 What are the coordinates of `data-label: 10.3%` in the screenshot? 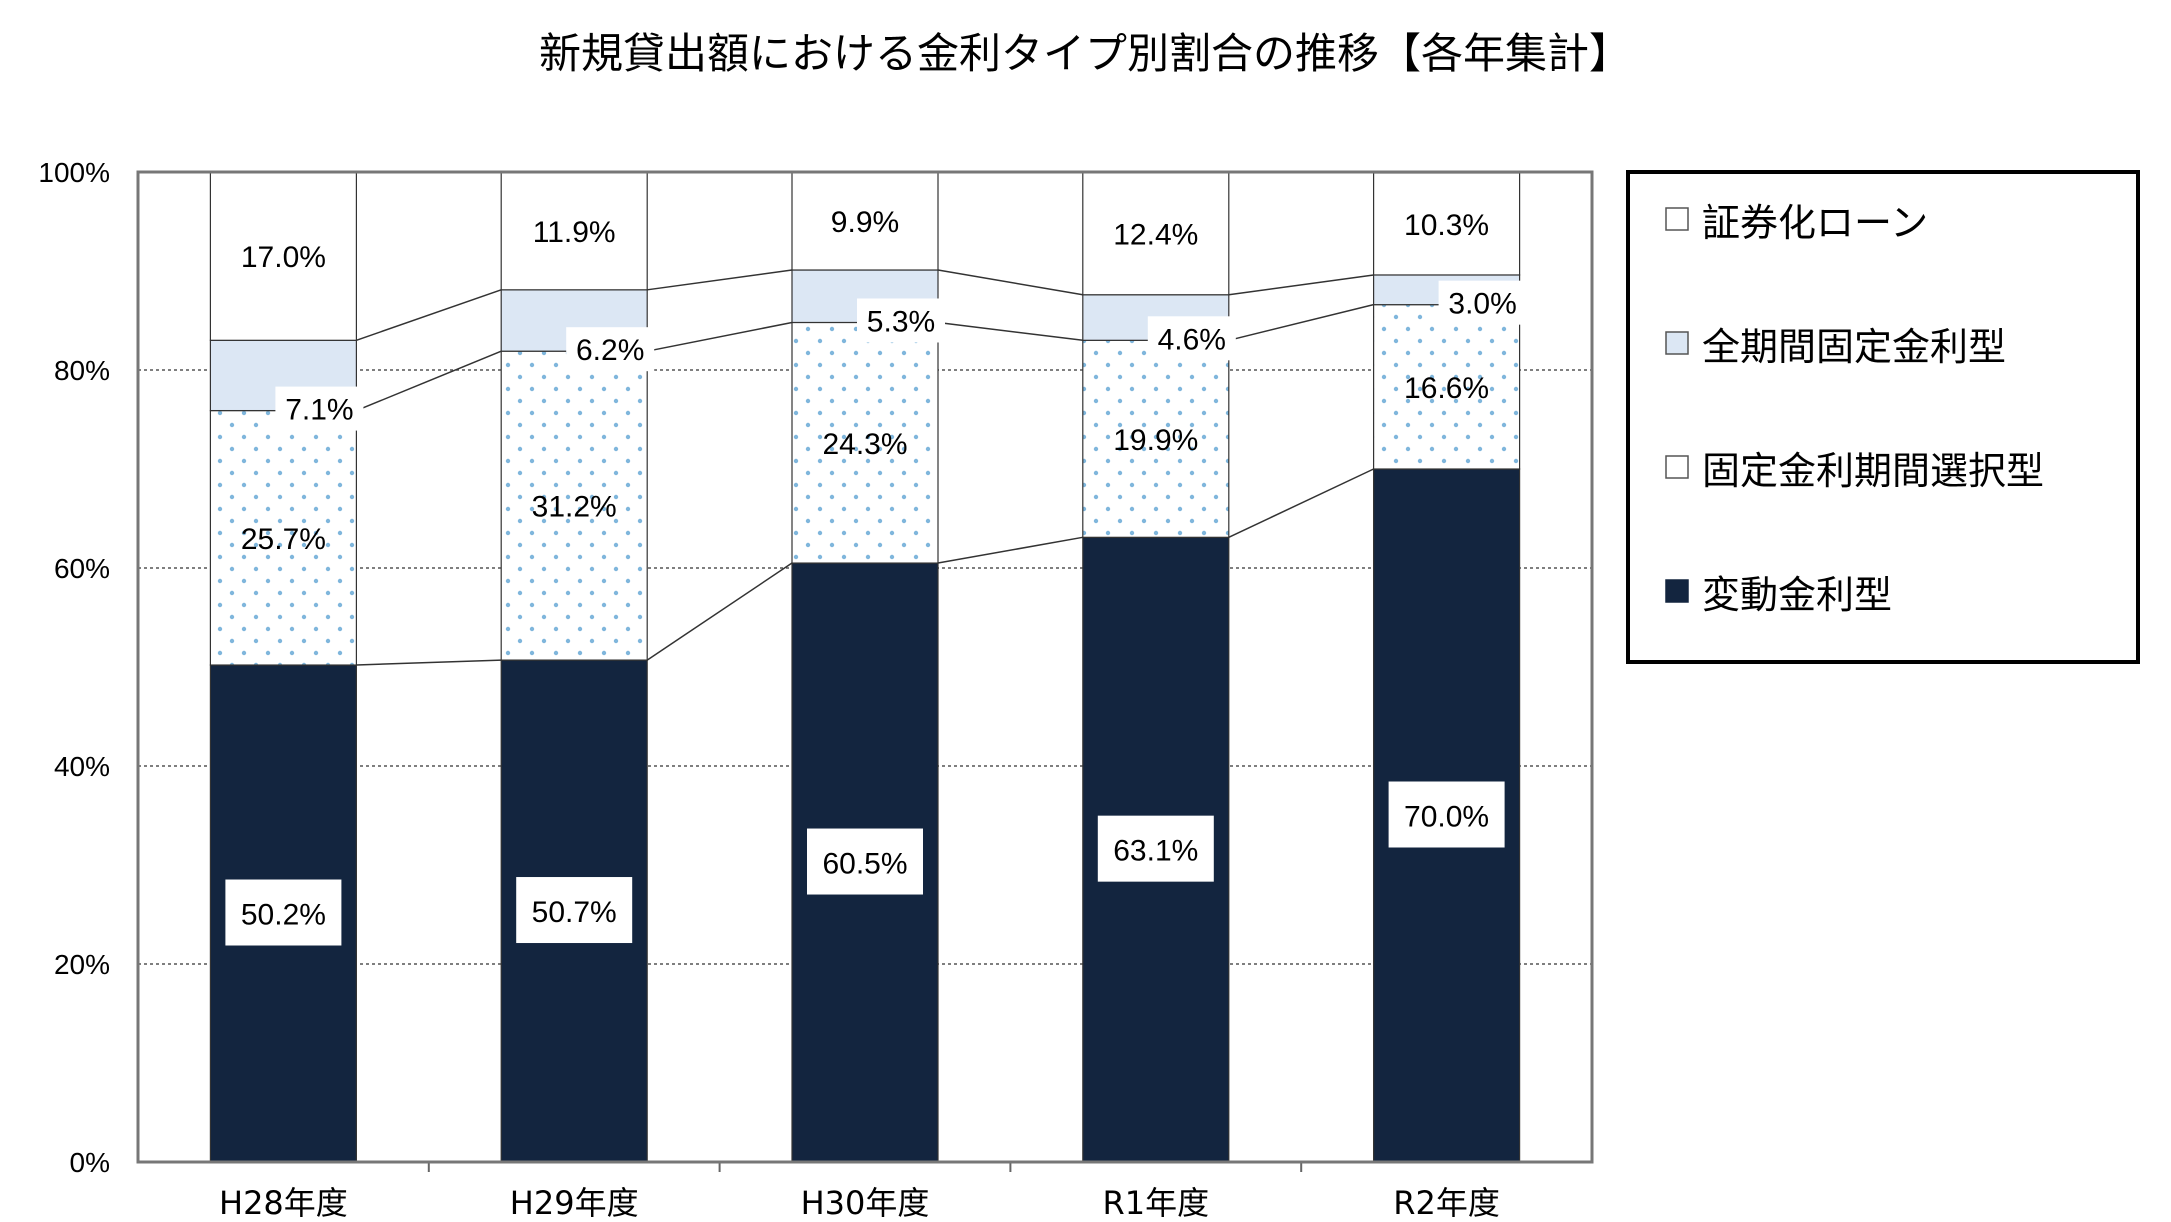 It's located at (1446, 225).